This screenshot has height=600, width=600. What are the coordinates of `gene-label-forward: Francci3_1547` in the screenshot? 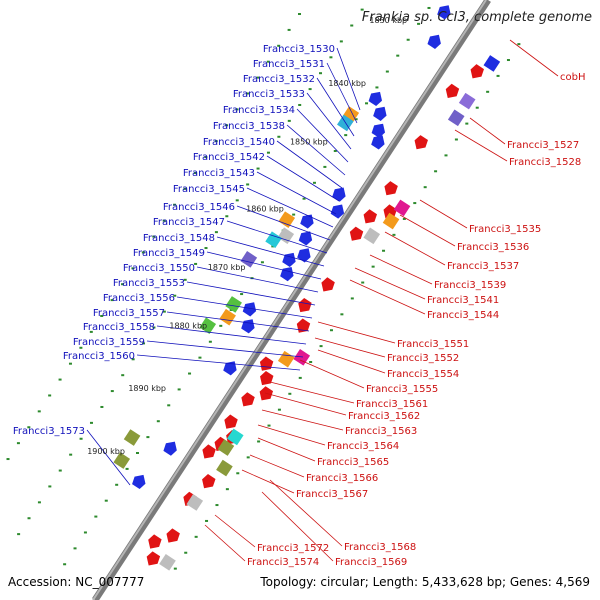 It's located at (189, 222).